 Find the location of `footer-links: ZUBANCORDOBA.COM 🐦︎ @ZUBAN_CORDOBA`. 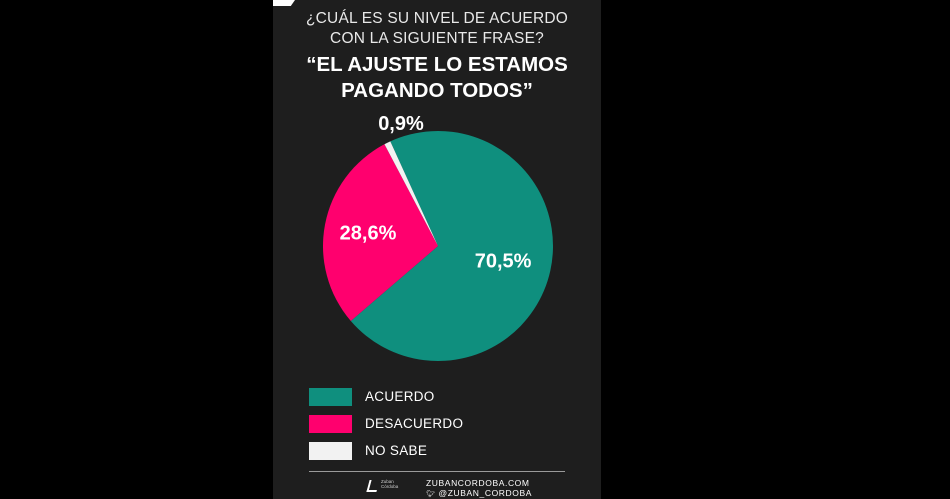

footer-links: ZUBANCORDOBA.COM 🐦︎ @ZUBAN_CORDOBA is located at coordinates (479, 488).